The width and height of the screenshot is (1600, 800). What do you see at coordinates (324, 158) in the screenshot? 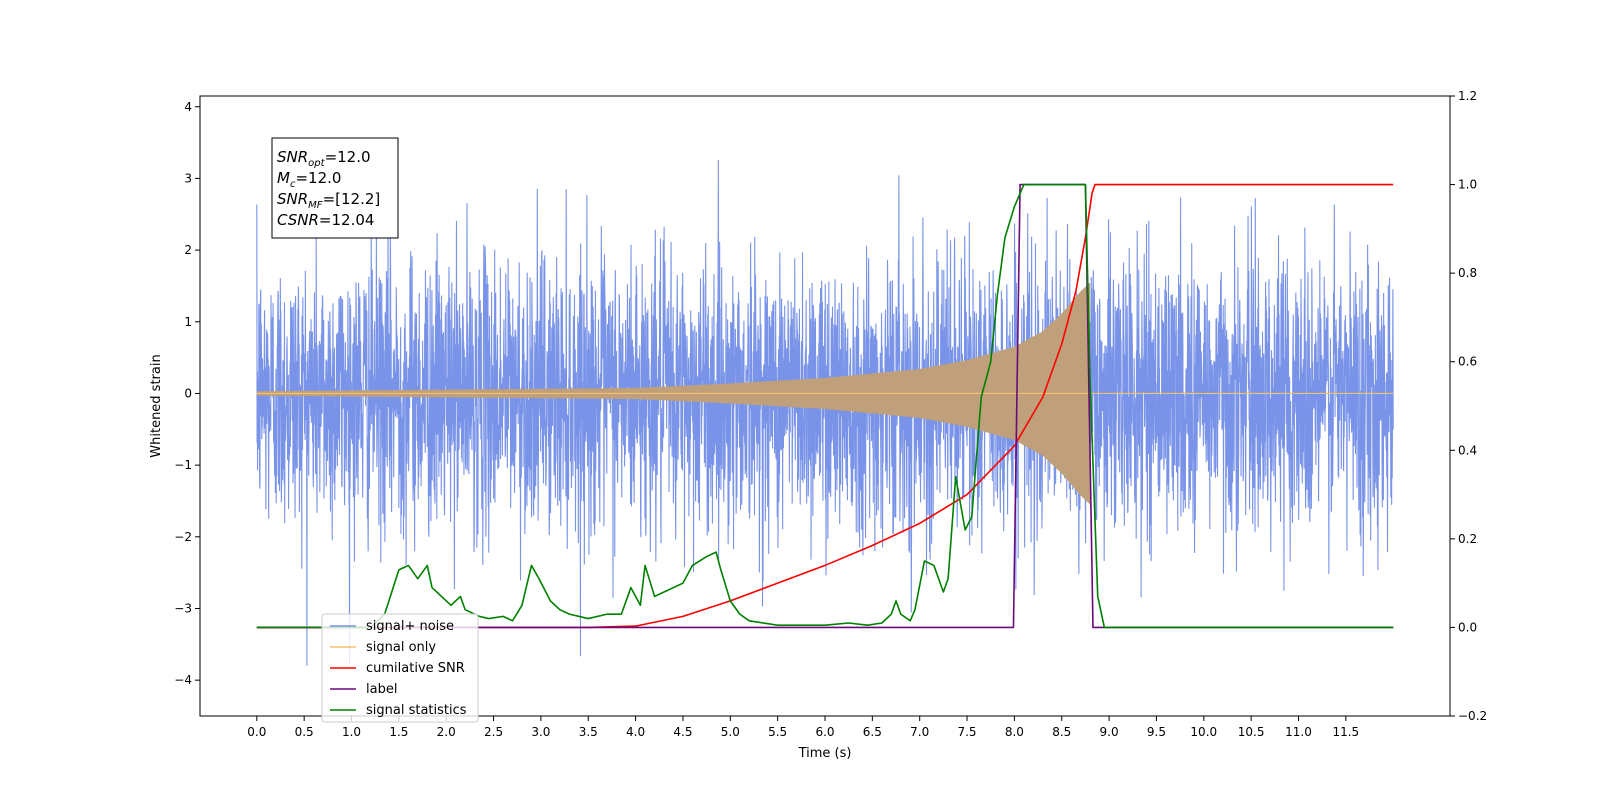
I see `annotation-line: SNRopt=12.0` at bounding box center [324, 158].